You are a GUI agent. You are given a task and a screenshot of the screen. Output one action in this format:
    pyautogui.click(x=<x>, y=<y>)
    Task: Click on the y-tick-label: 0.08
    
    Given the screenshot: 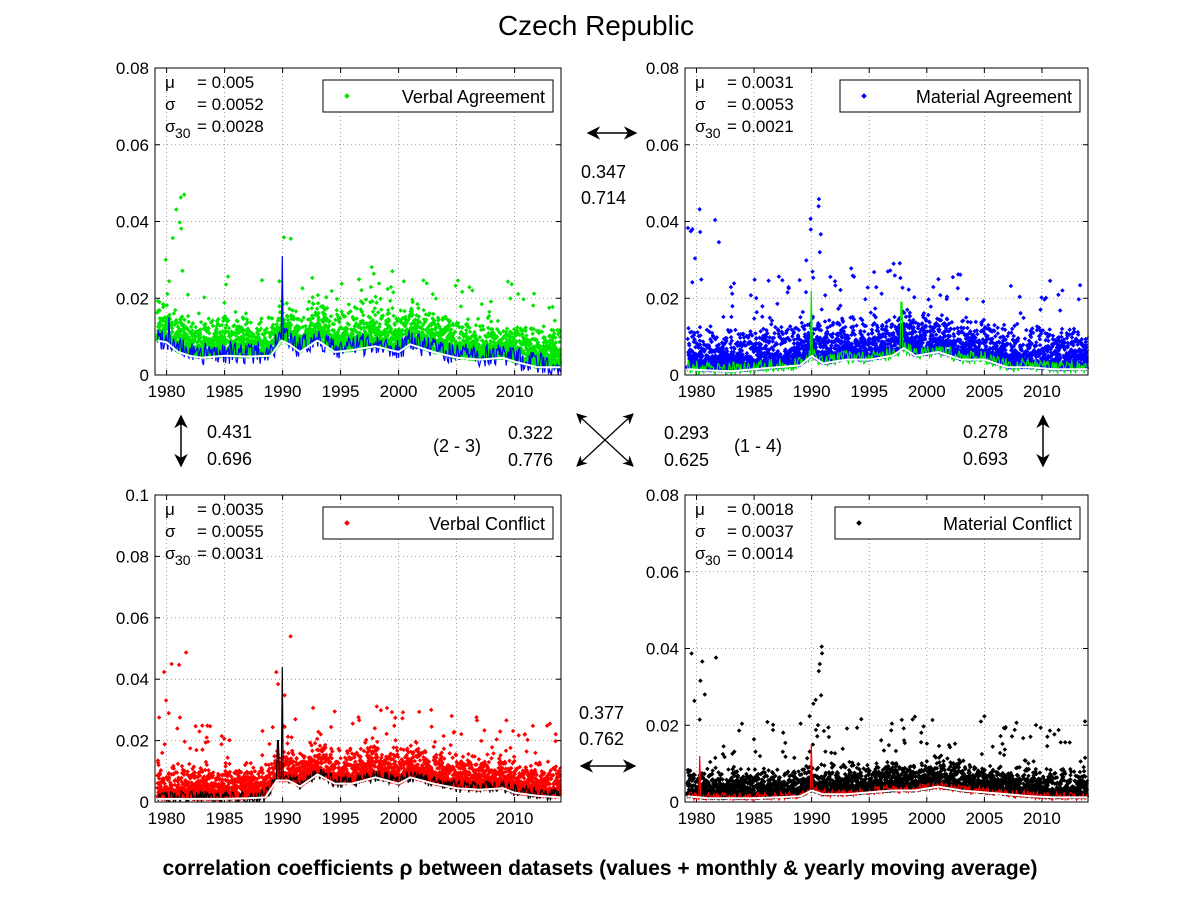 What is the action you would take?
    pyautogui.click(x=132, y=68)
    